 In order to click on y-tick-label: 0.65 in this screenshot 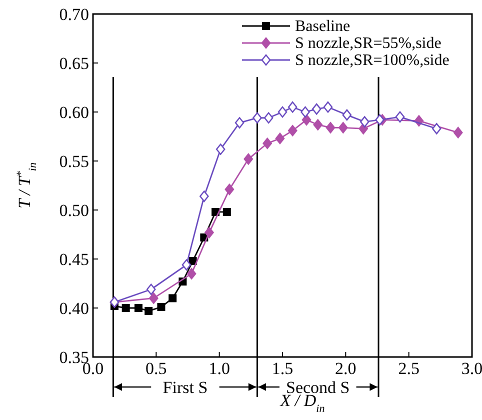, I will do `click(74, 63)`.